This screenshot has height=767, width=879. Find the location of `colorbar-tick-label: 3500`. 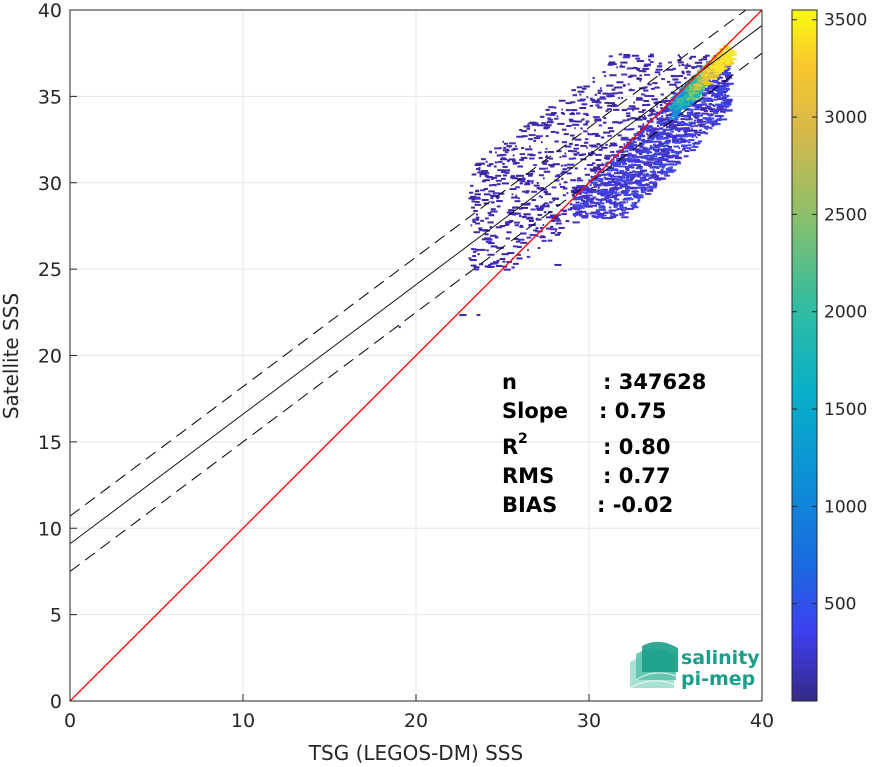

colorbar-tick-label: 3500 is located at coordinates (845, 21).